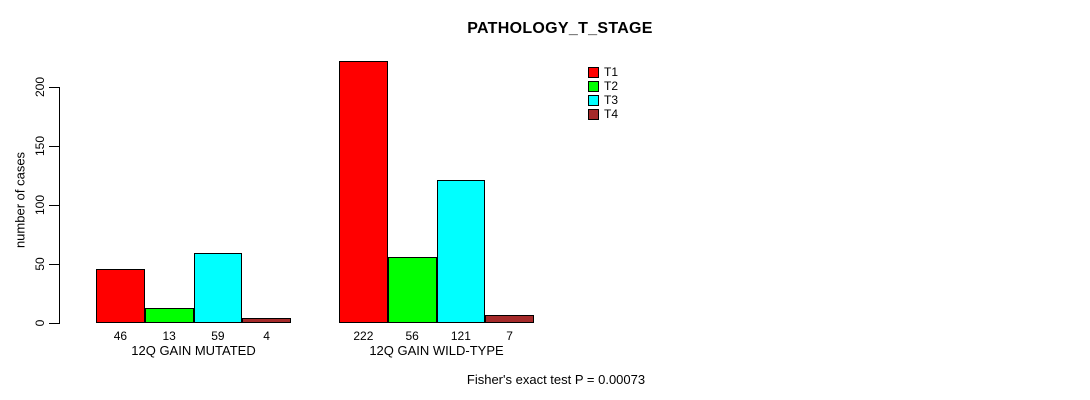  Describe the element at coordinates (363, 336) in the screenshot. I see `bar-value-label: 222` at that location.